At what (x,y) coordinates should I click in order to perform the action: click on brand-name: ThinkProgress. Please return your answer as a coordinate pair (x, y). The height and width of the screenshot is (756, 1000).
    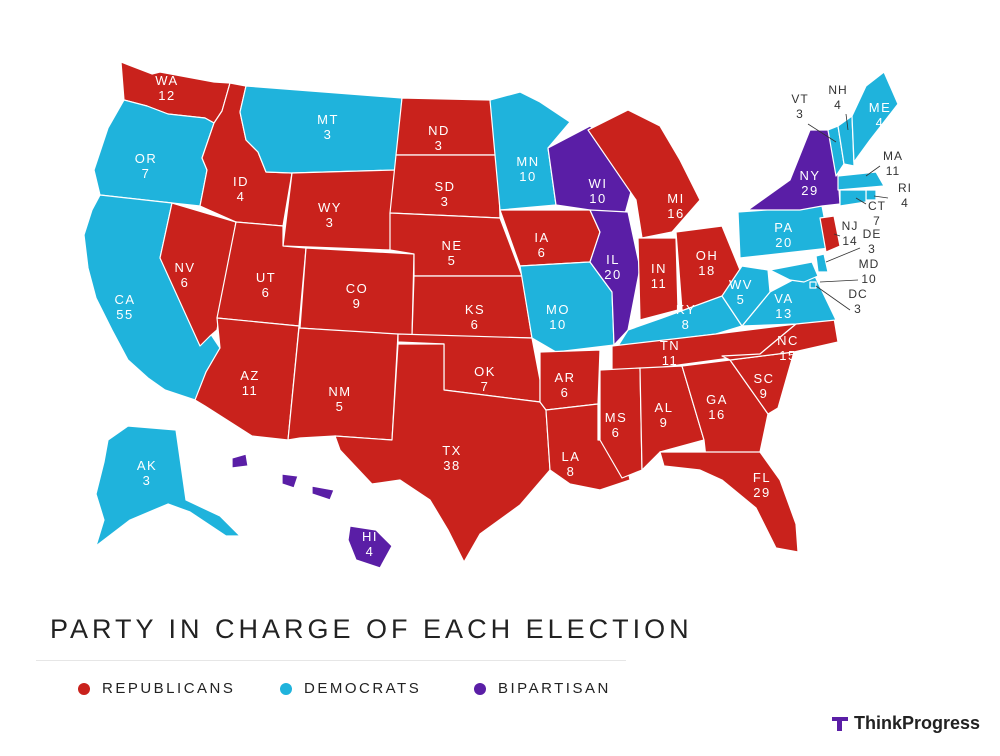
    Looking at the image, I should click on (916, 723).